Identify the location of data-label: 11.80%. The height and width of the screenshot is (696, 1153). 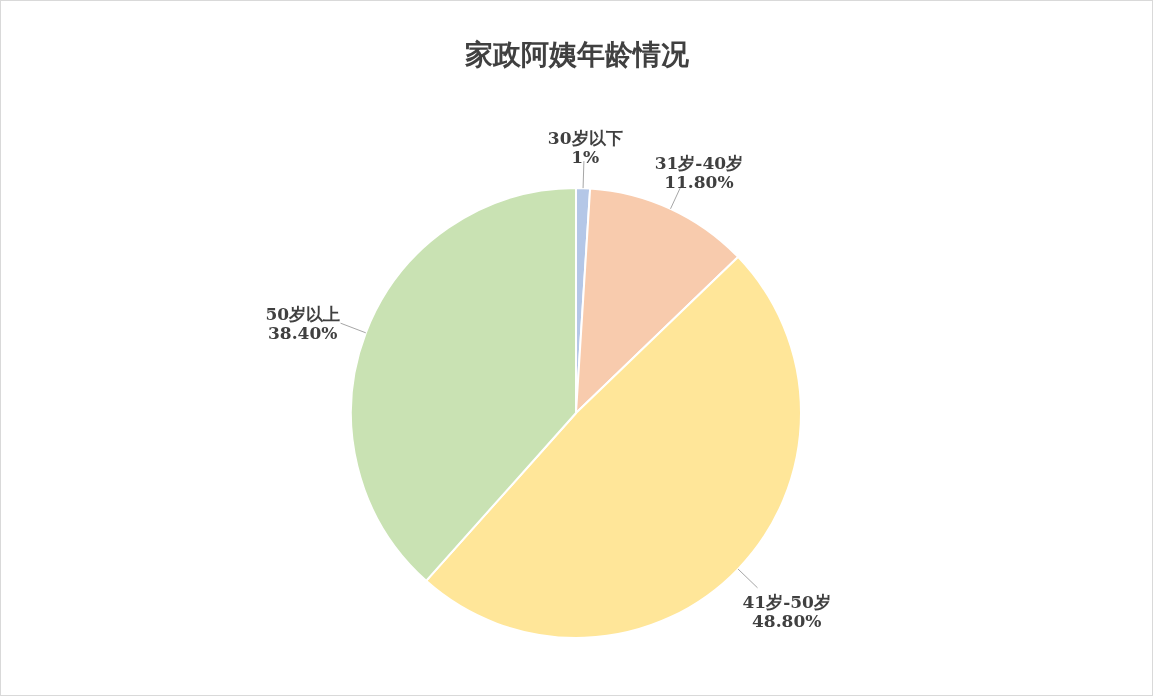
(699, 181).